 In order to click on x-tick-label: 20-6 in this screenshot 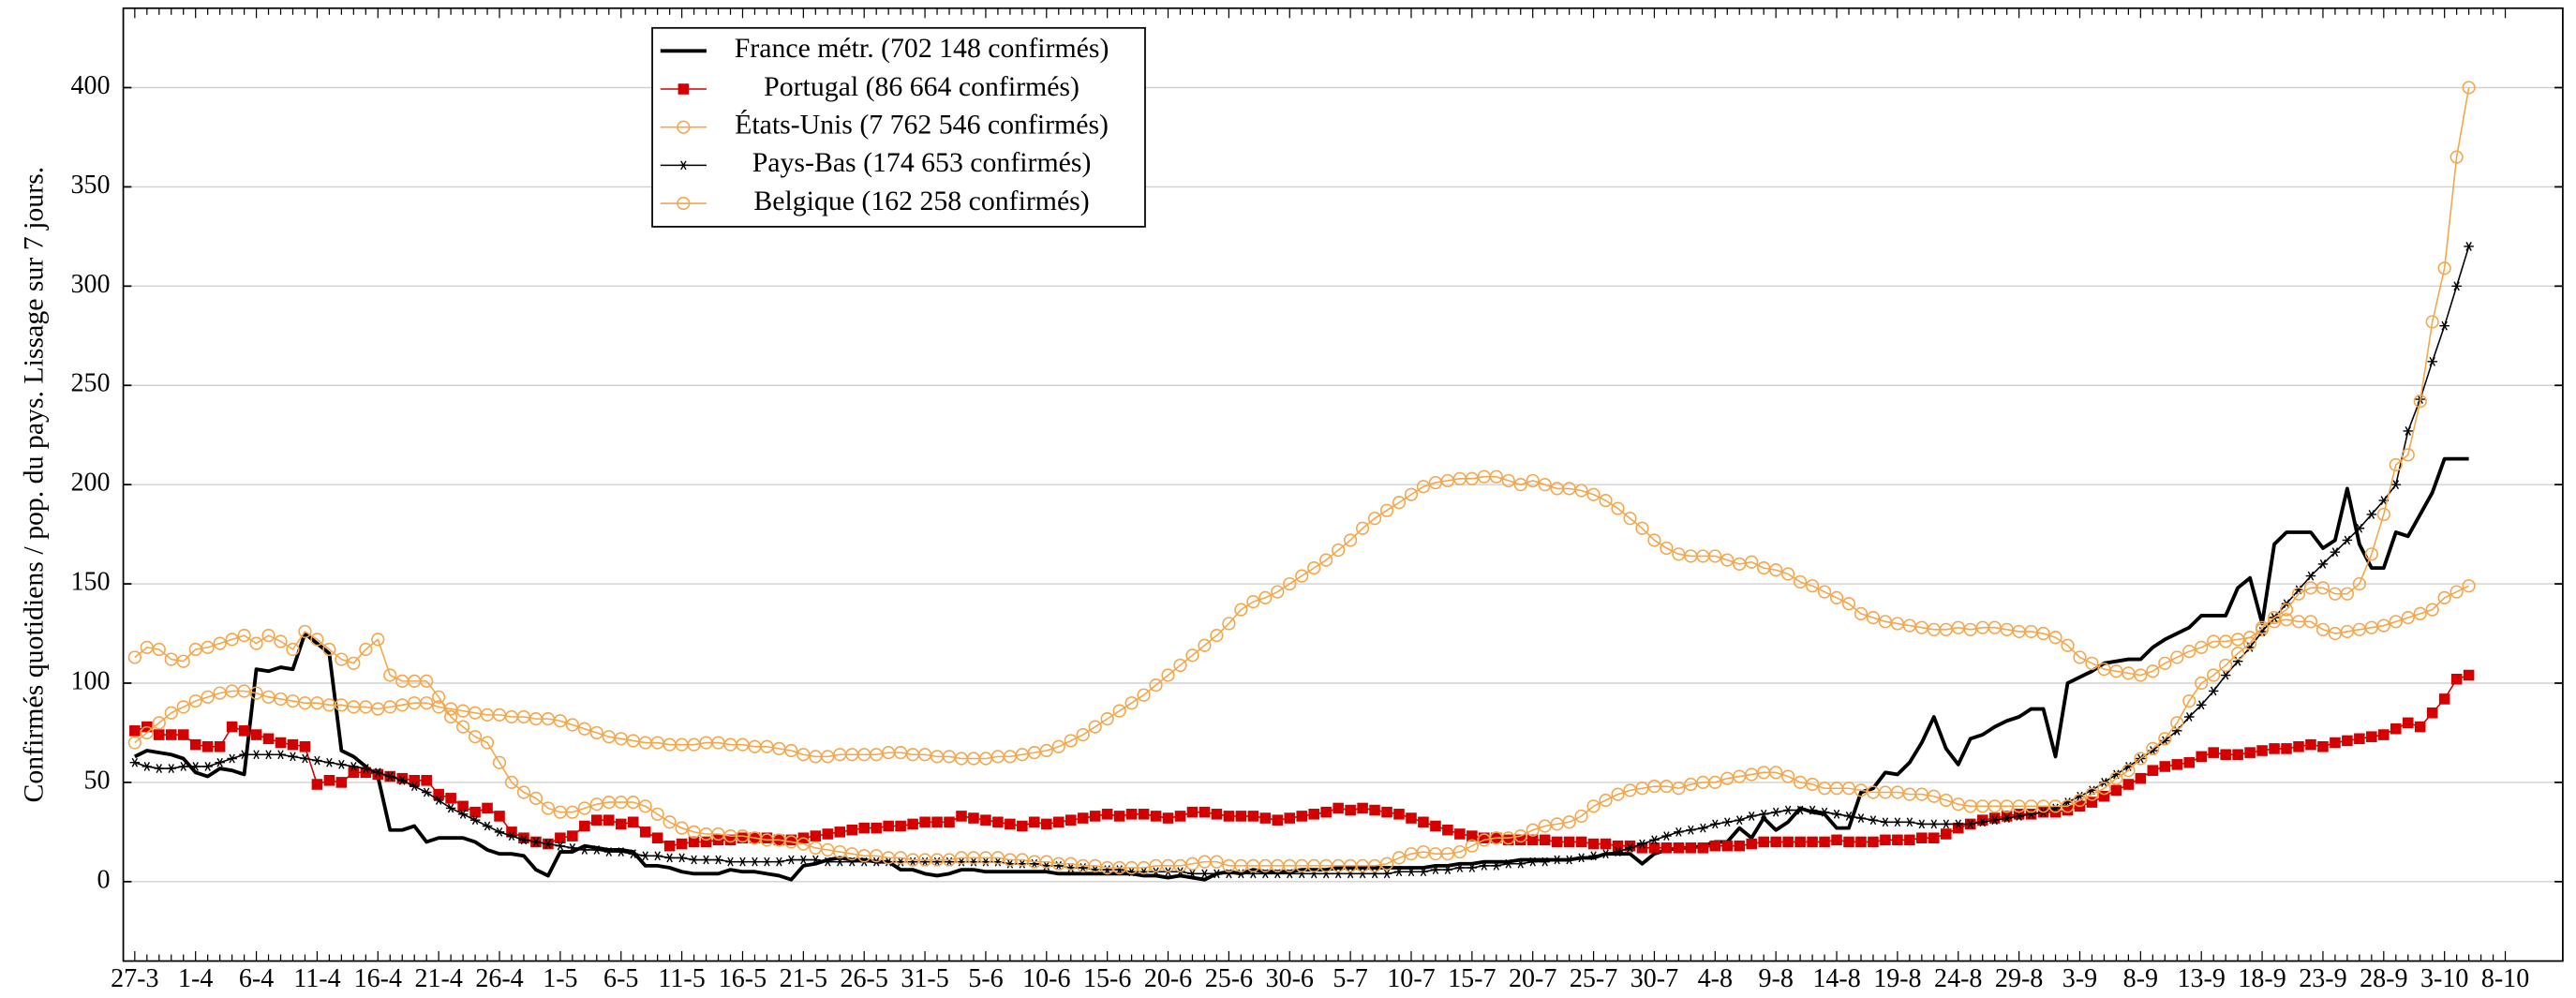, I will do `click(1168, 979)`.